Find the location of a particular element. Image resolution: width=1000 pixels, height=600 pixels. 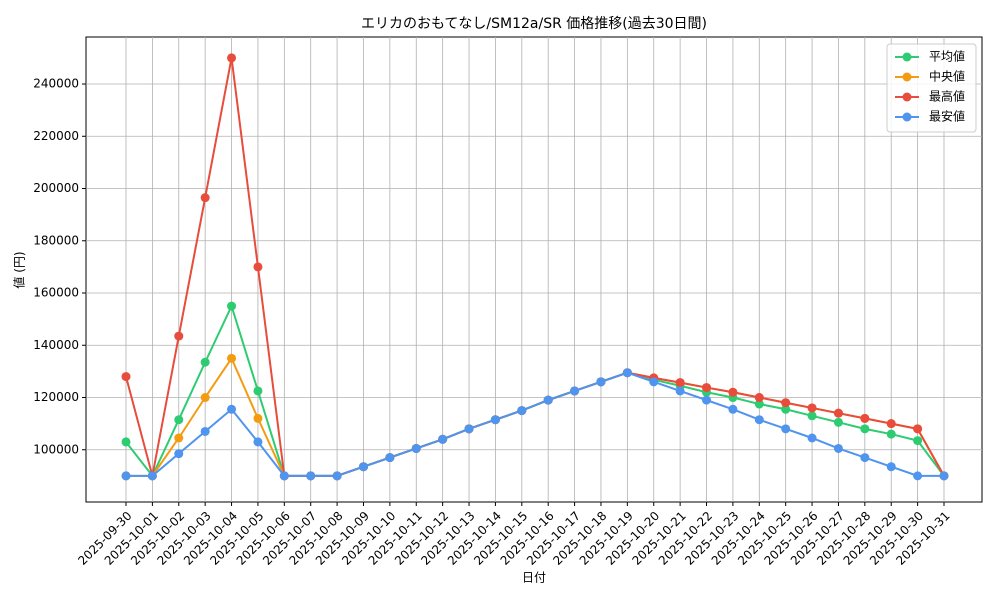

y-tick-label: 140000 is located at coordinates (56, 345).